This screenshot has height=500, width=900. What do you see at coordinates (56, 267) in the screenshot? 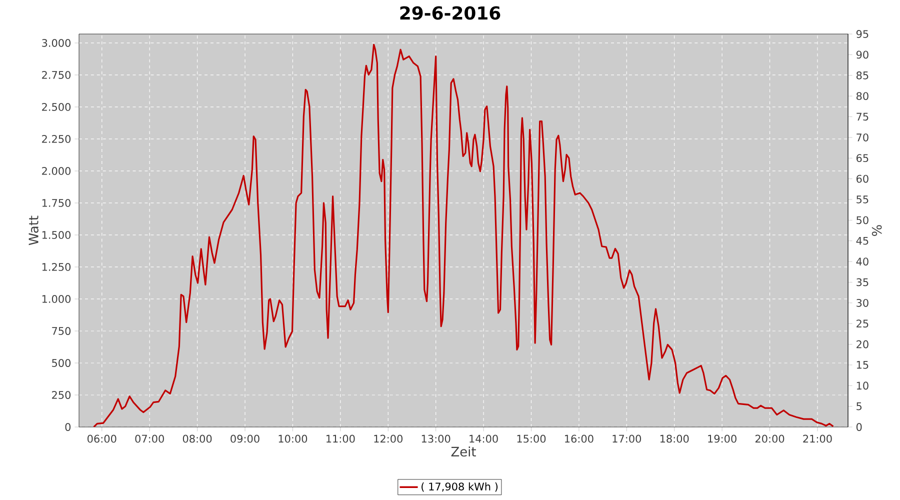
I see `y-tick-label: 1.250` at bounding box center [56, 267].